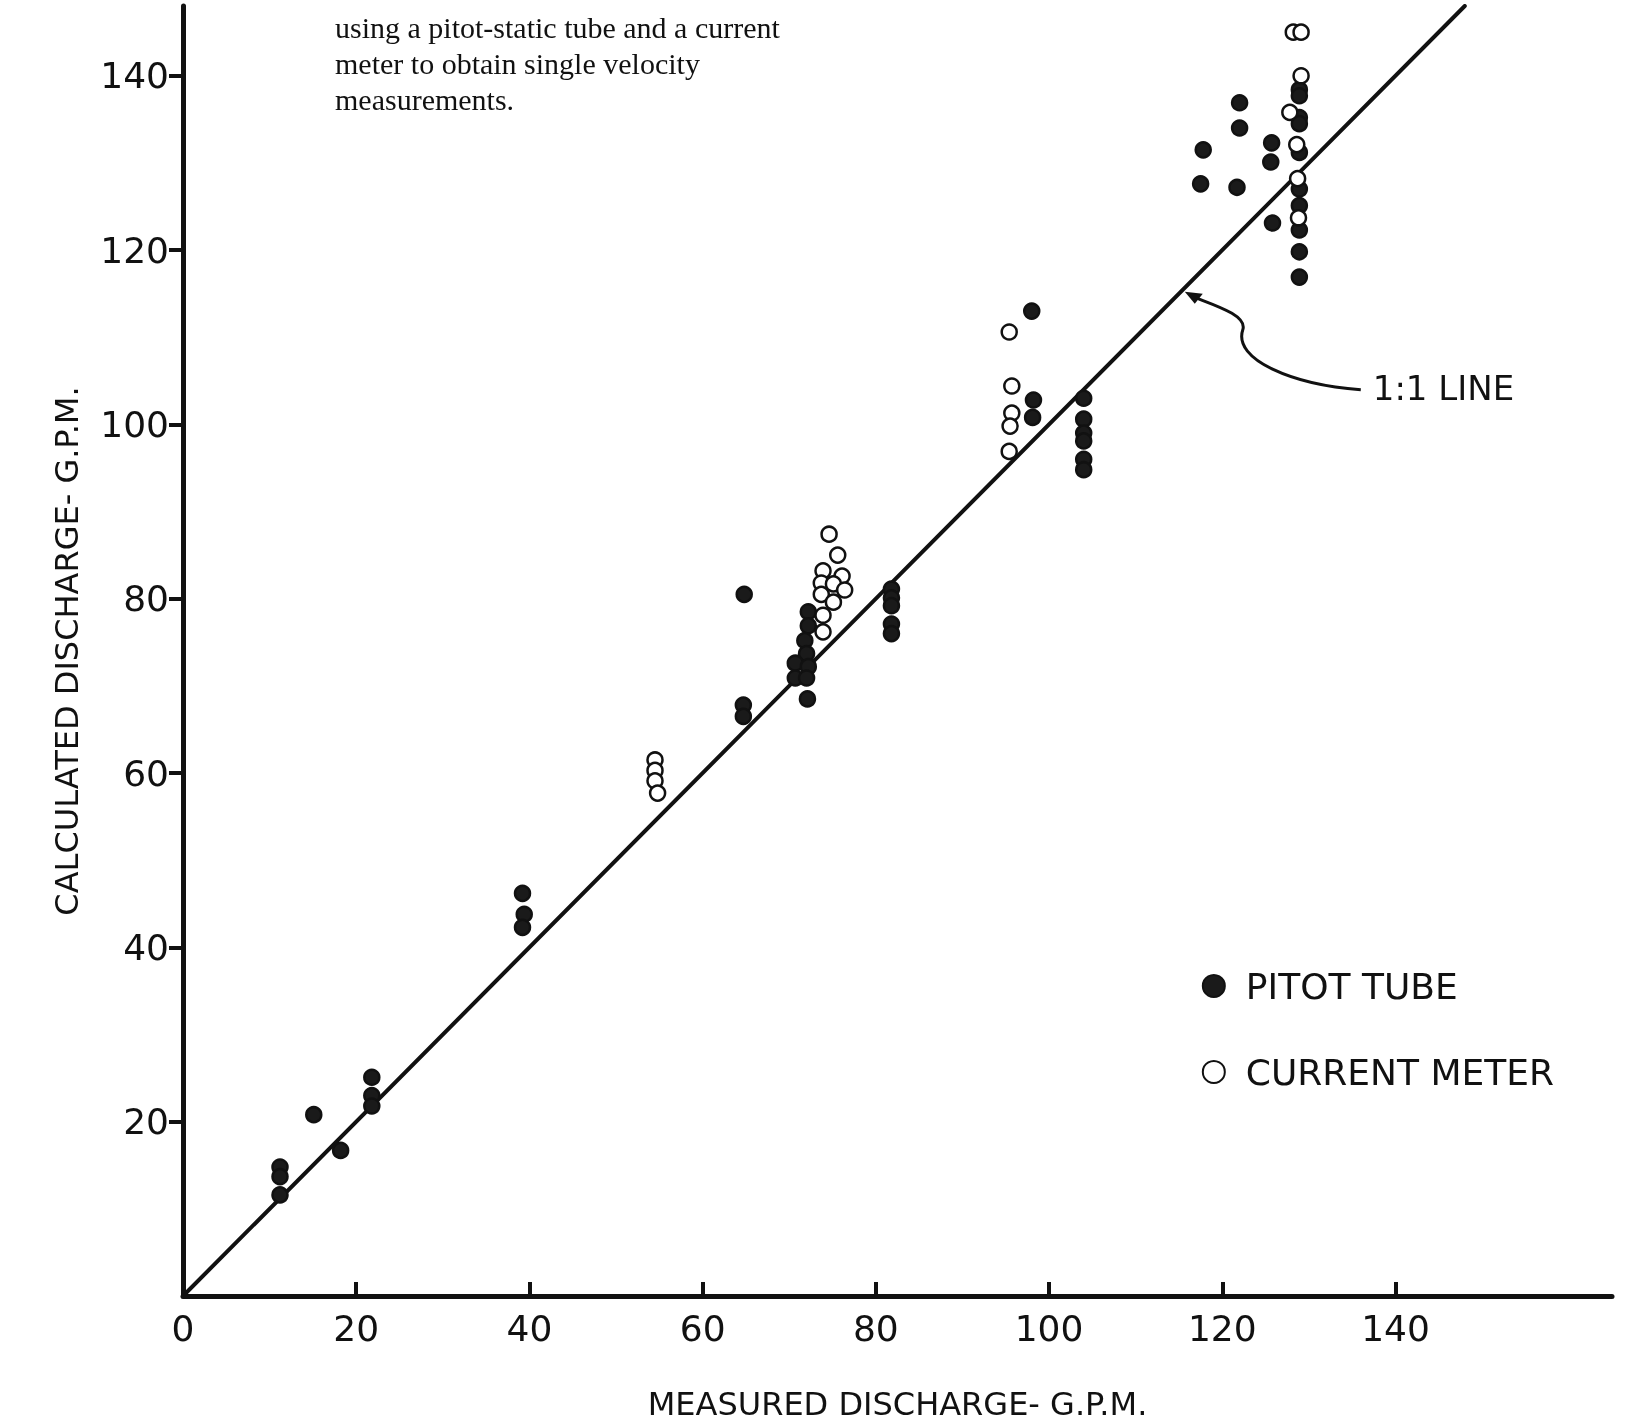 Image resolution: width=1639 pixels, height=1425 pixels. Describe the element at coordinates (561, 63) in the screenshot. I see `text: using a pitot-static tube and a current meter to obtain single velocity measurements.` at that location.